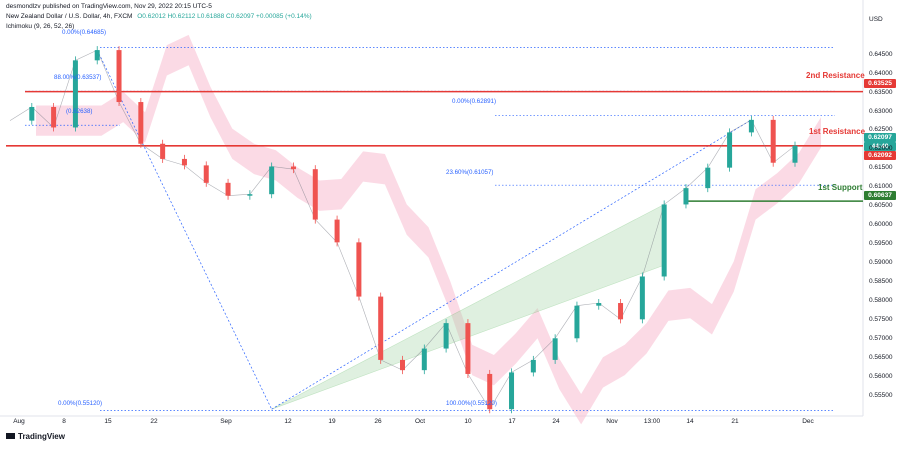 The width and height of the screenshot is (900, 452). I want to click on y-tick-label: 0.56500, so click(881, 357).